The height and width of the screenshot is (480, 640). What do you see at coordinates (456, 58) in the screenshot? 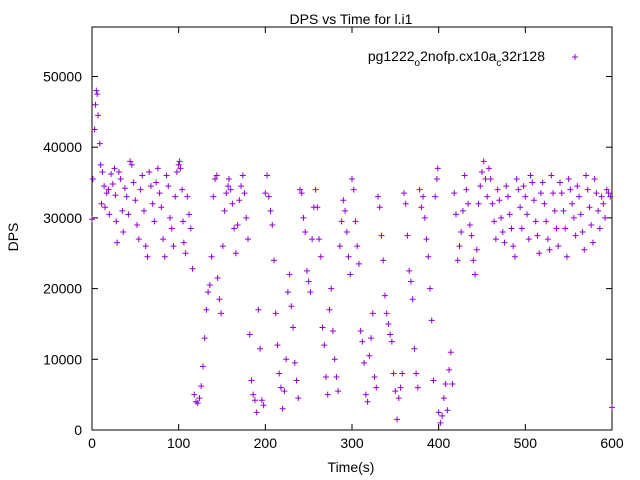
I see `legend-label: pg1222o2nofp.cx10ac32r128` at bounding box center [456, 58].